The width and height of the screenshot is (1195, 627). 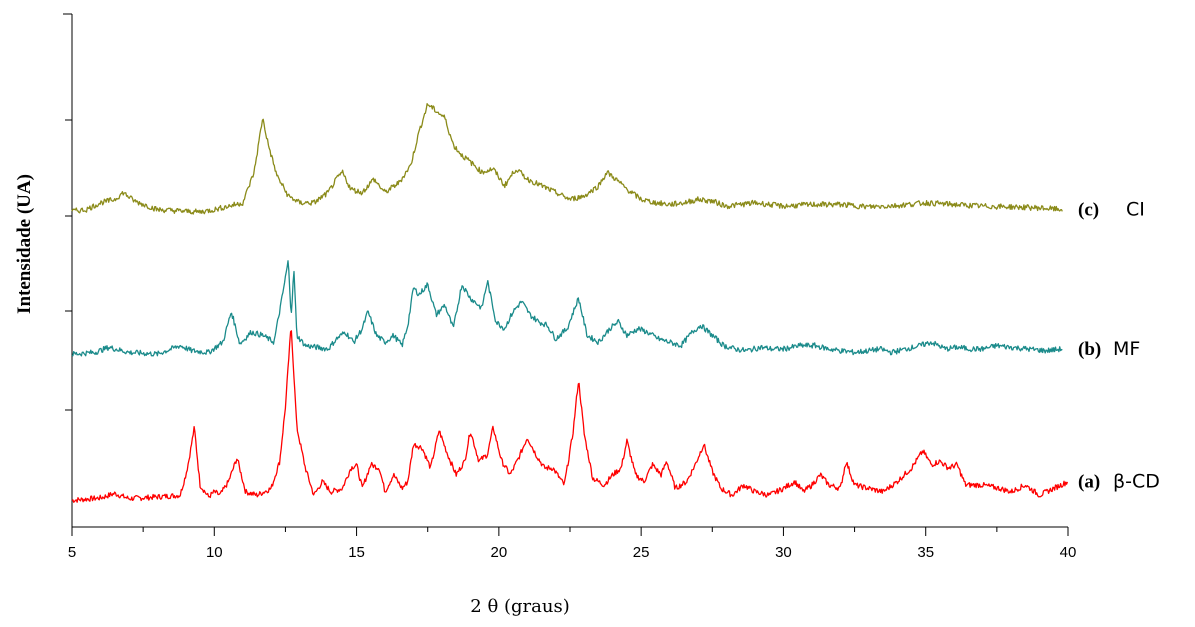 What do you see at coordinates (1136, 482) in the screenshot?
I see `series-name: β-CD` at bounding box center [1136, 482].